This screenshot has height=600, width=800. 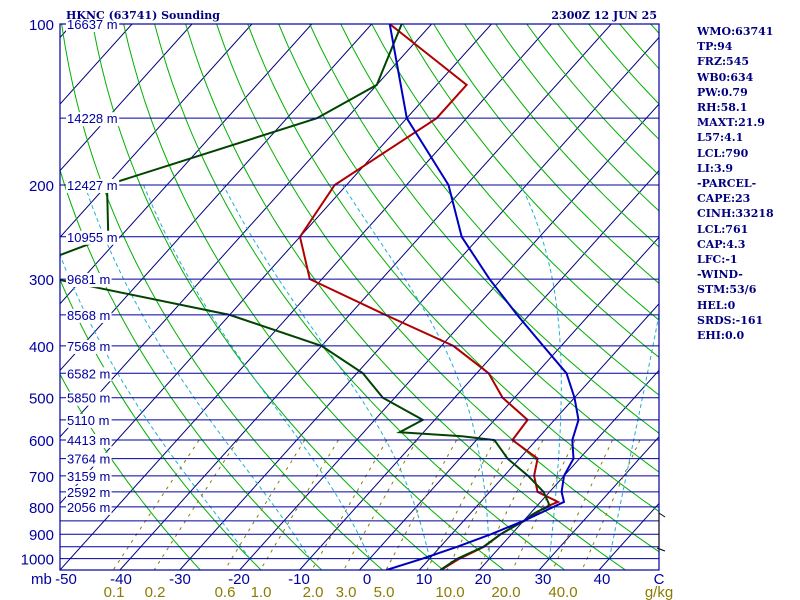 I want to click on index-line: STM:53/6, so click(x=727, y=290).